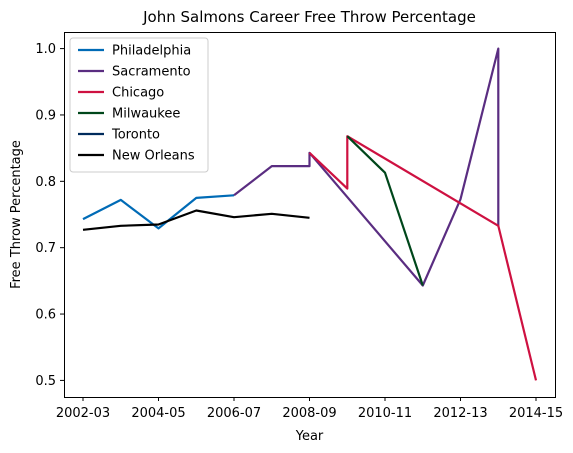  Describe the element at coordinates (49, 215) in the screenshot. I see `y-axis-ticks: 0.5 0.6 0.7 0.8 0.9 1.0` at that location.